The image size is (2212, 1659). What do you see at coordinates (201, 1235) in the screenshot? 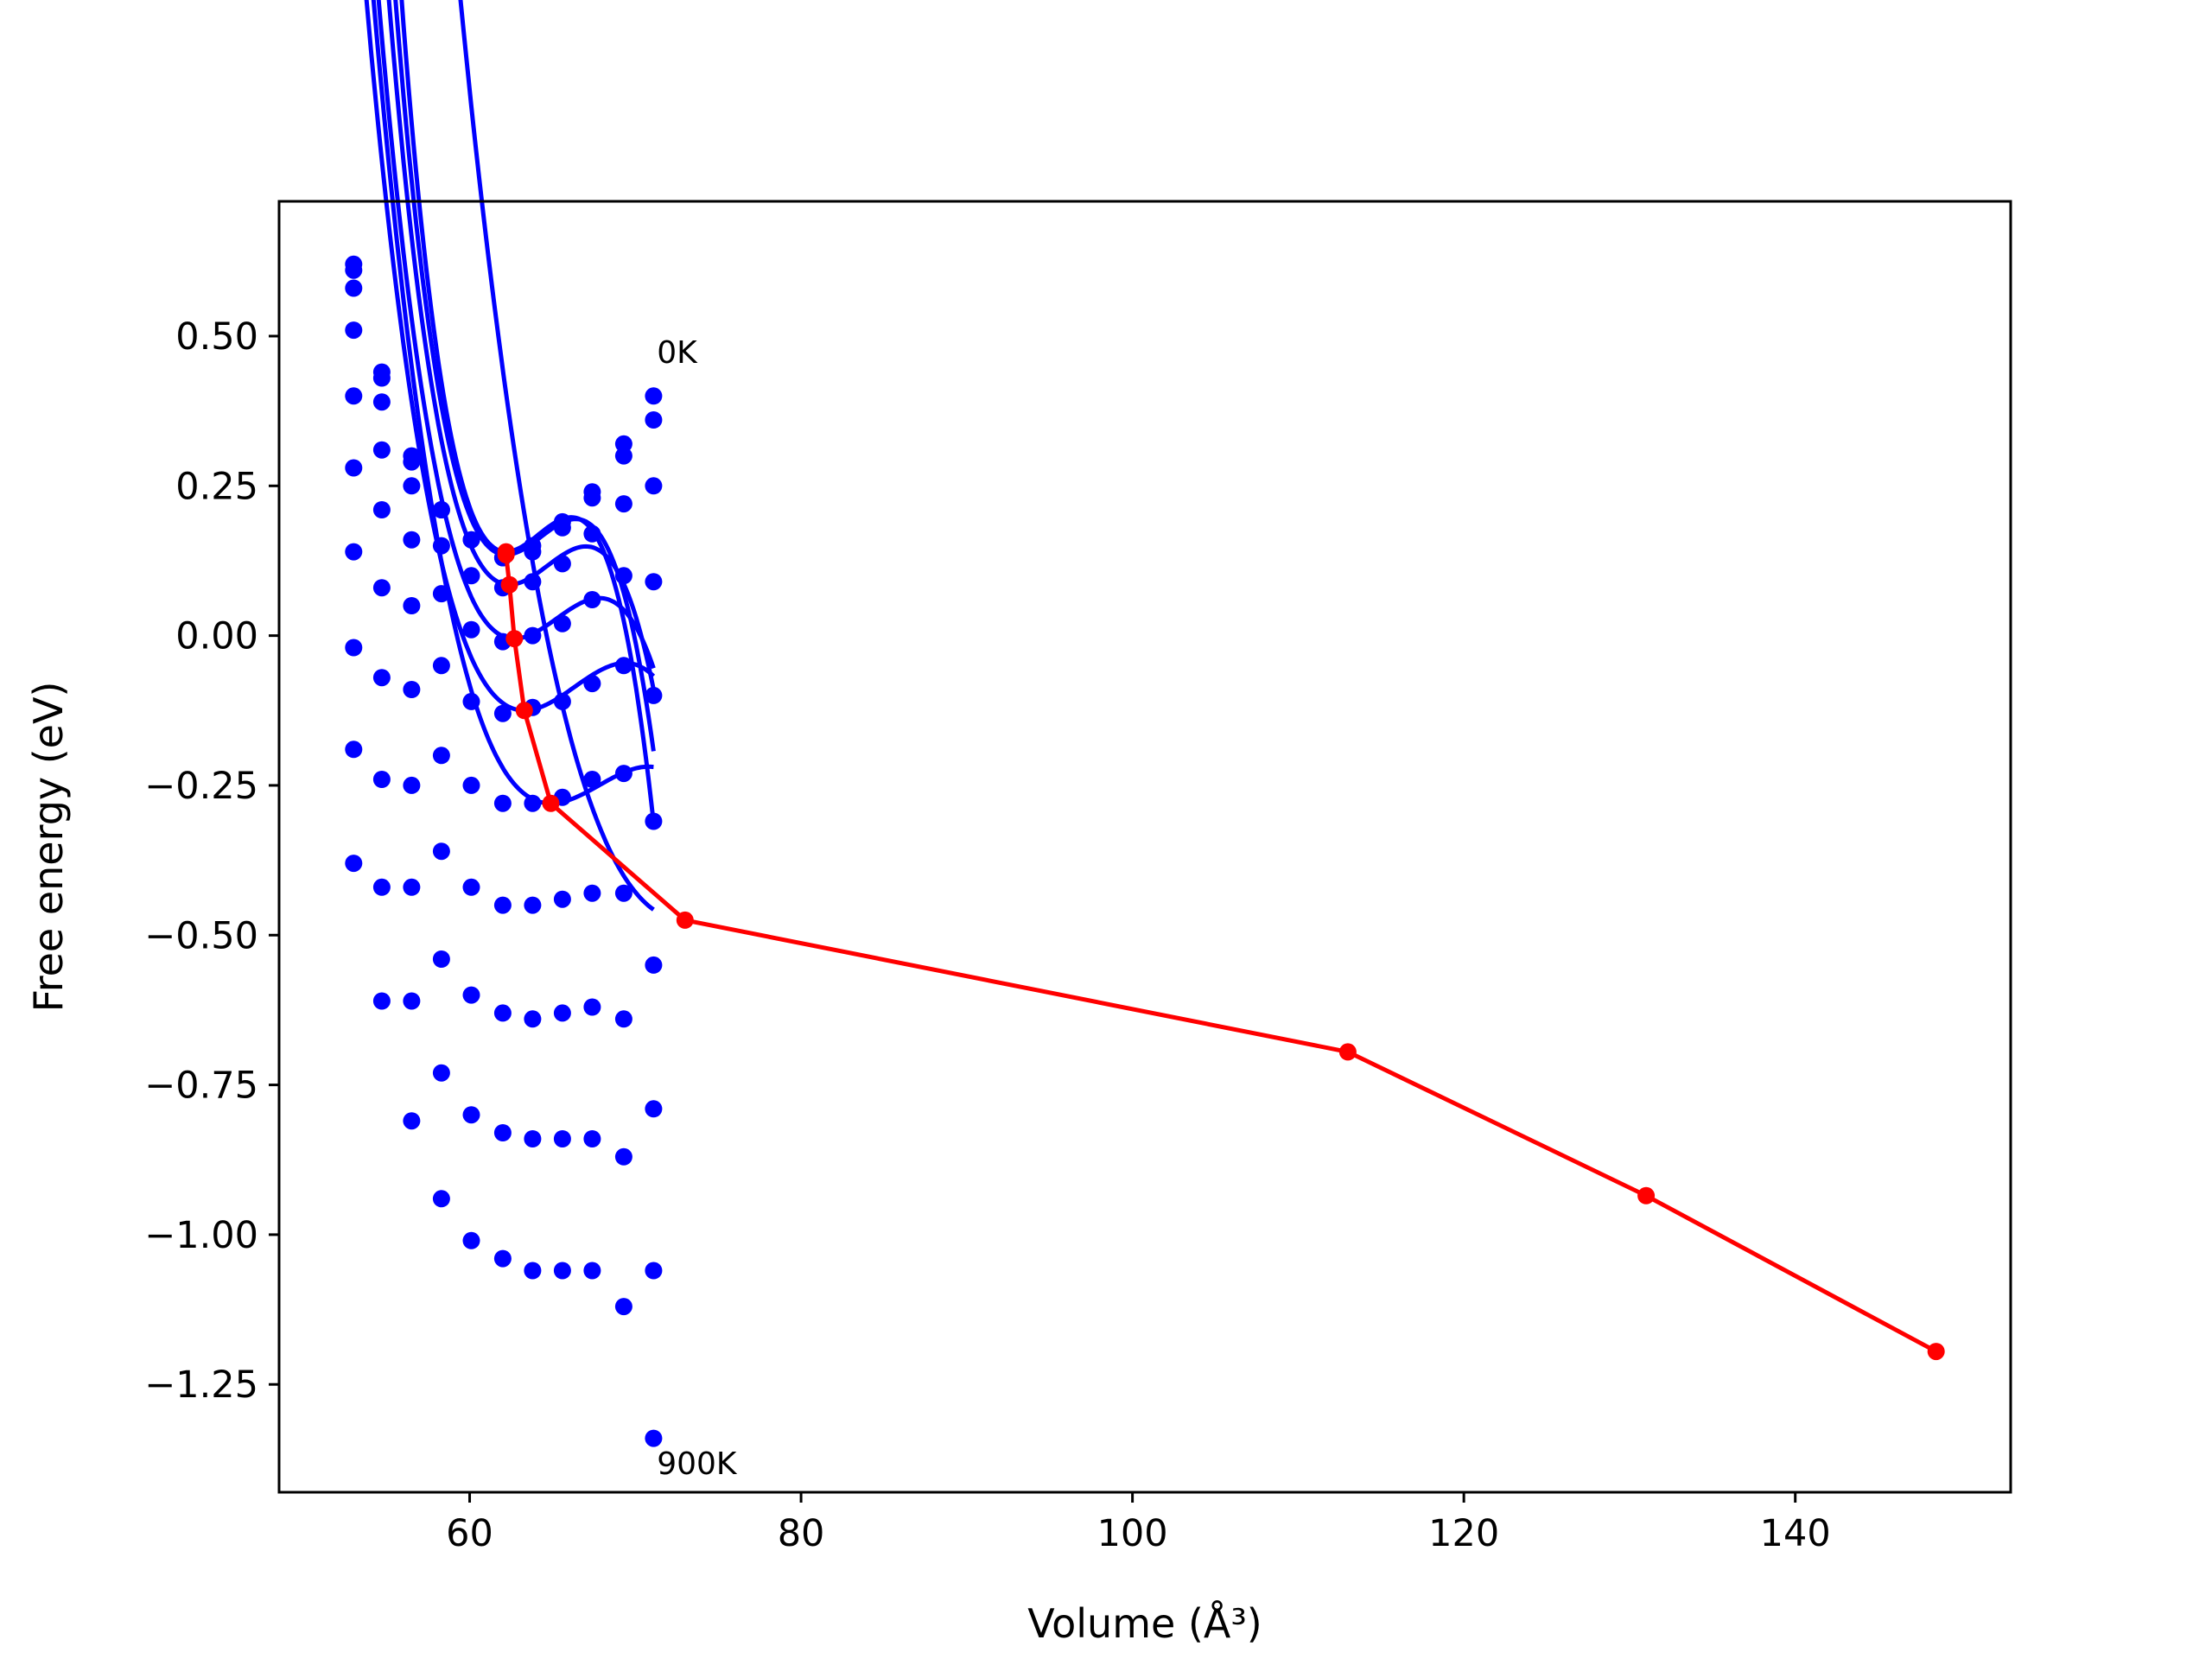
I see `y-tick-label: −1.00` at bounding box center [201, 1235].